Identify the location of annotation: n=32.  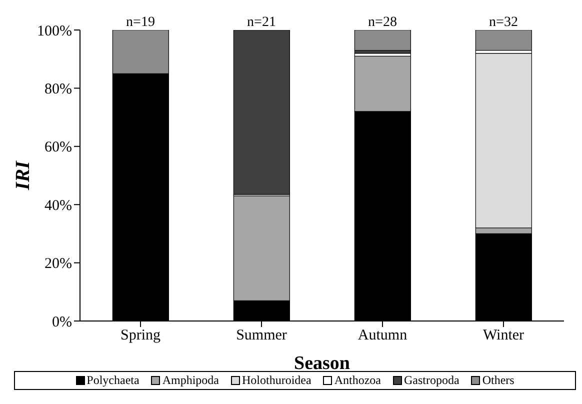
(503, 22).